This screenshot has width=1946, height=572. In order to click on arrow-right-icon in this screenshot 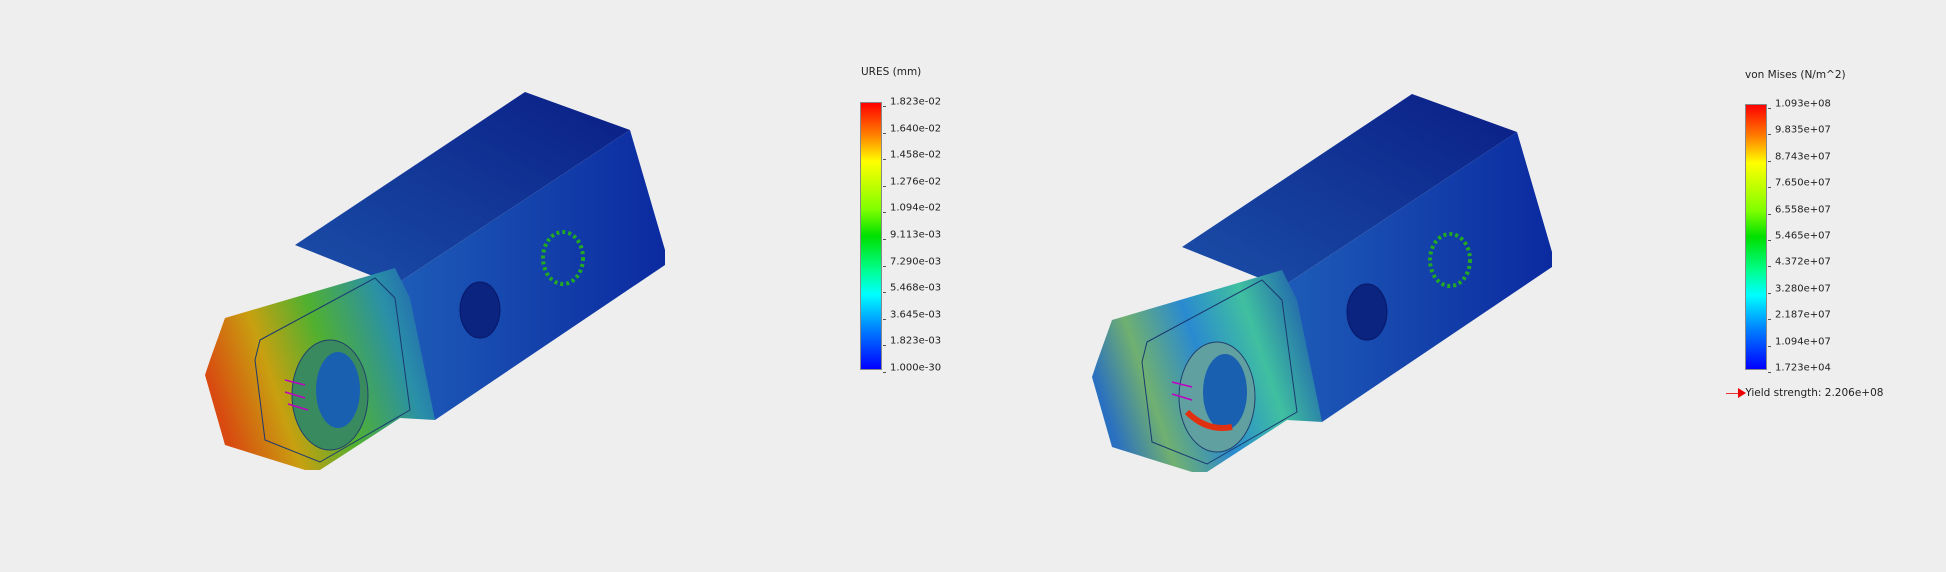, I will do `click(1736, 392)`.